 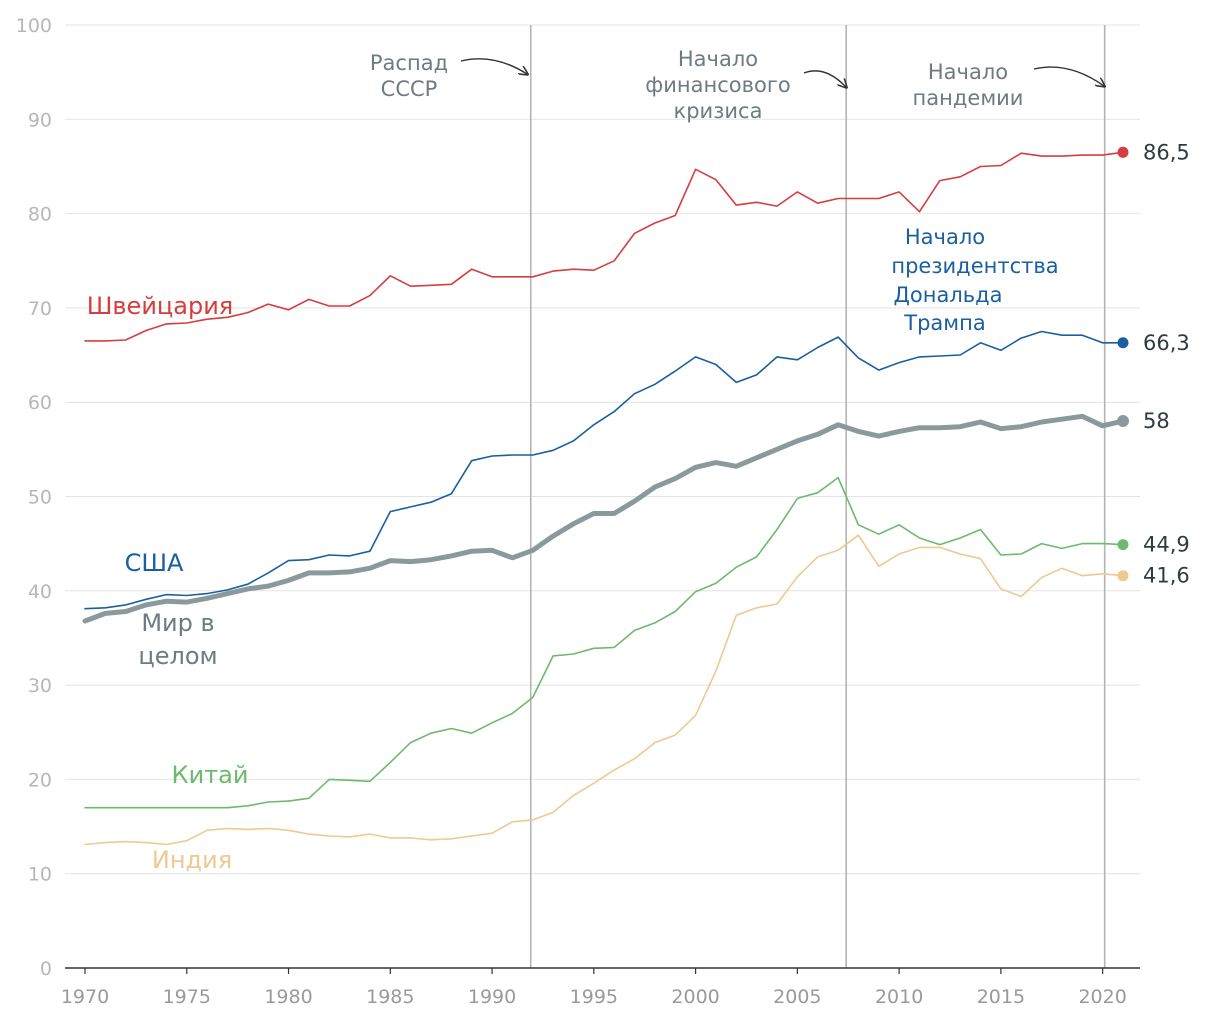 What do you see at coordinates (1166, 545) in the screenshot?
I see `series-end-label: 44,9` at bounding box center [1166, 545].